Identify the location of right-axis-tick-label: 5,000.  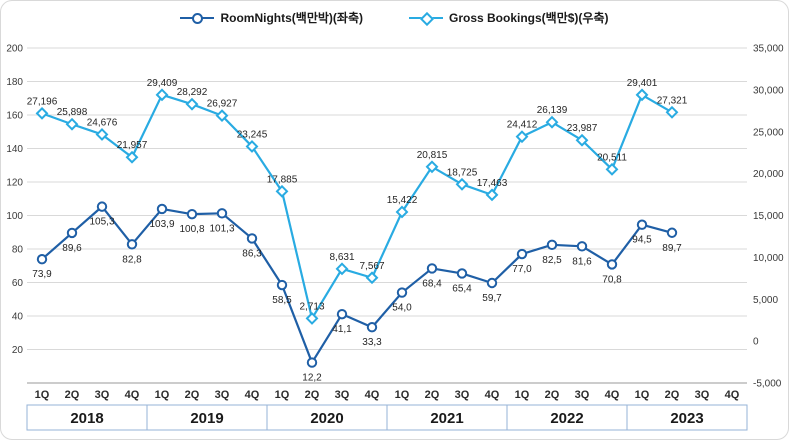
(765, 300).